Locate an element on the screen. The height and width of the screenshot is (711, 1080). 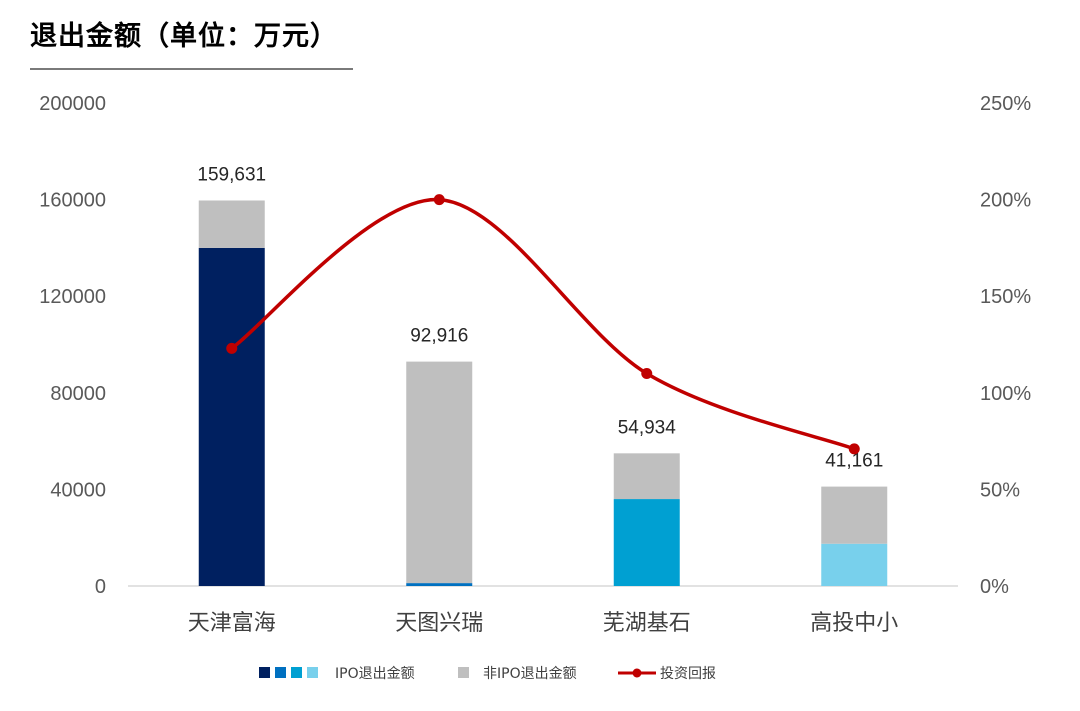
category-label: 芜湖基石 is located at coordinates (647, 623).